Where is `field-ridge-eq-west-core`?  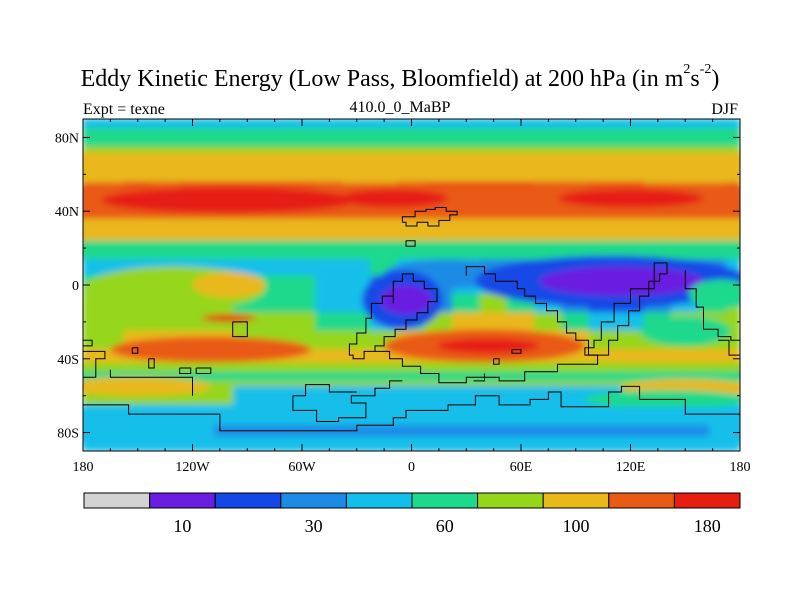
field-ridge-eq-west-core is located at coordinates (229, 285).